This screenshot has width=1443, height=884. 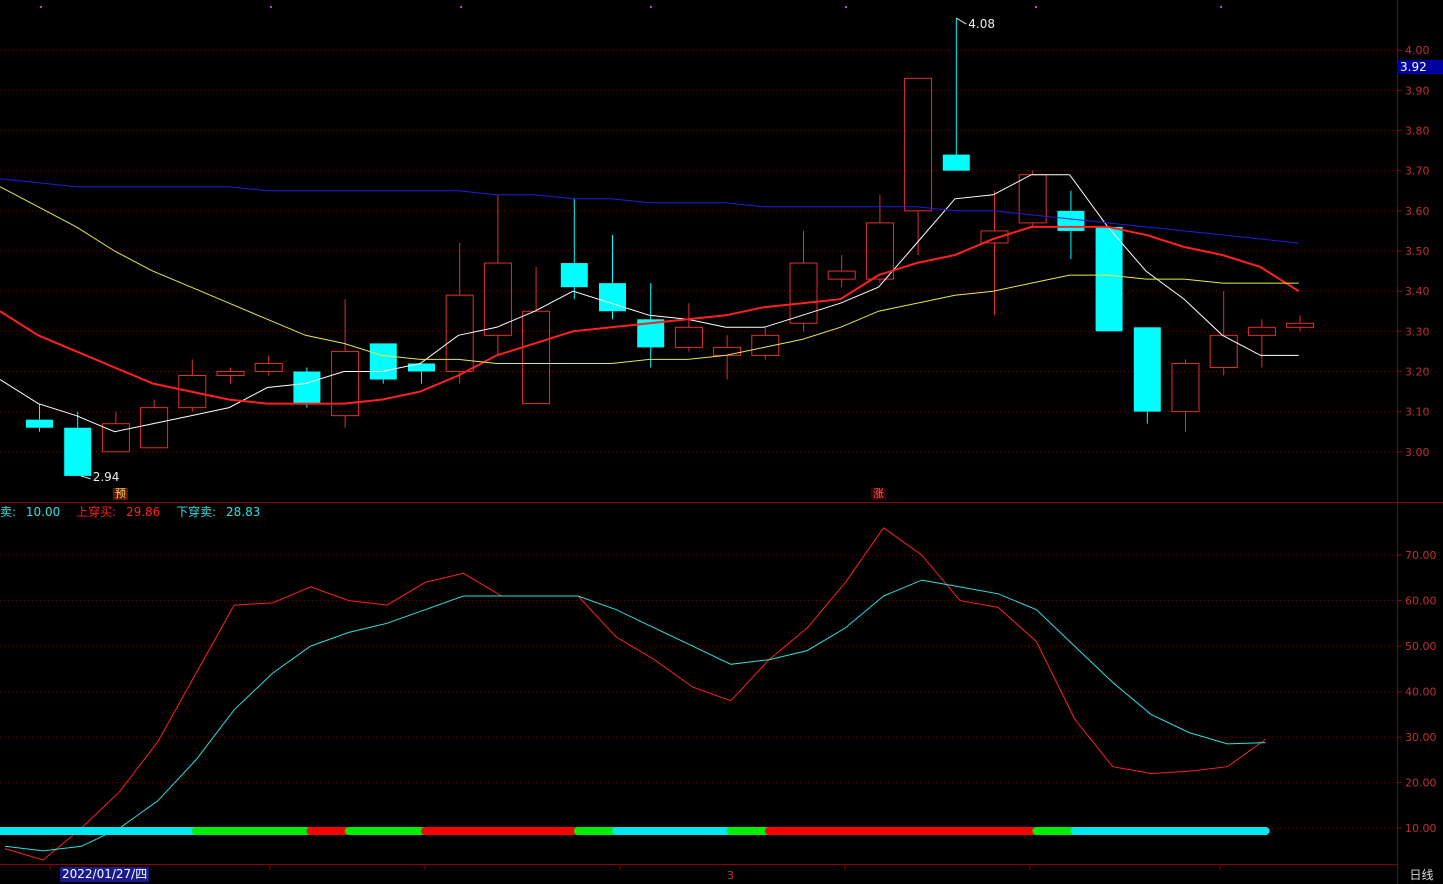 I want to click on low-annot-pointer, so click(x=85, y=477).